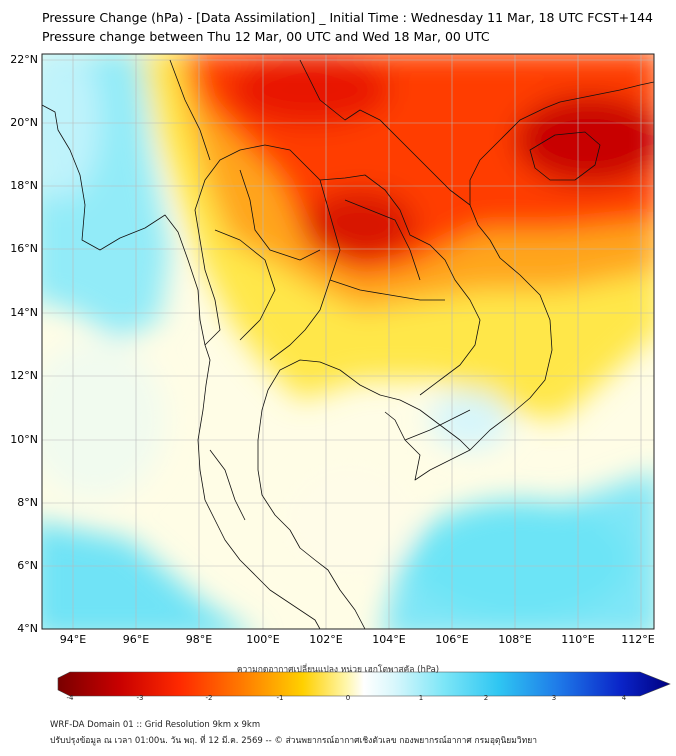 The height and width of the screenshot is (756, 676). I want to click on colorbar-tick: 4, so click(624, 698).